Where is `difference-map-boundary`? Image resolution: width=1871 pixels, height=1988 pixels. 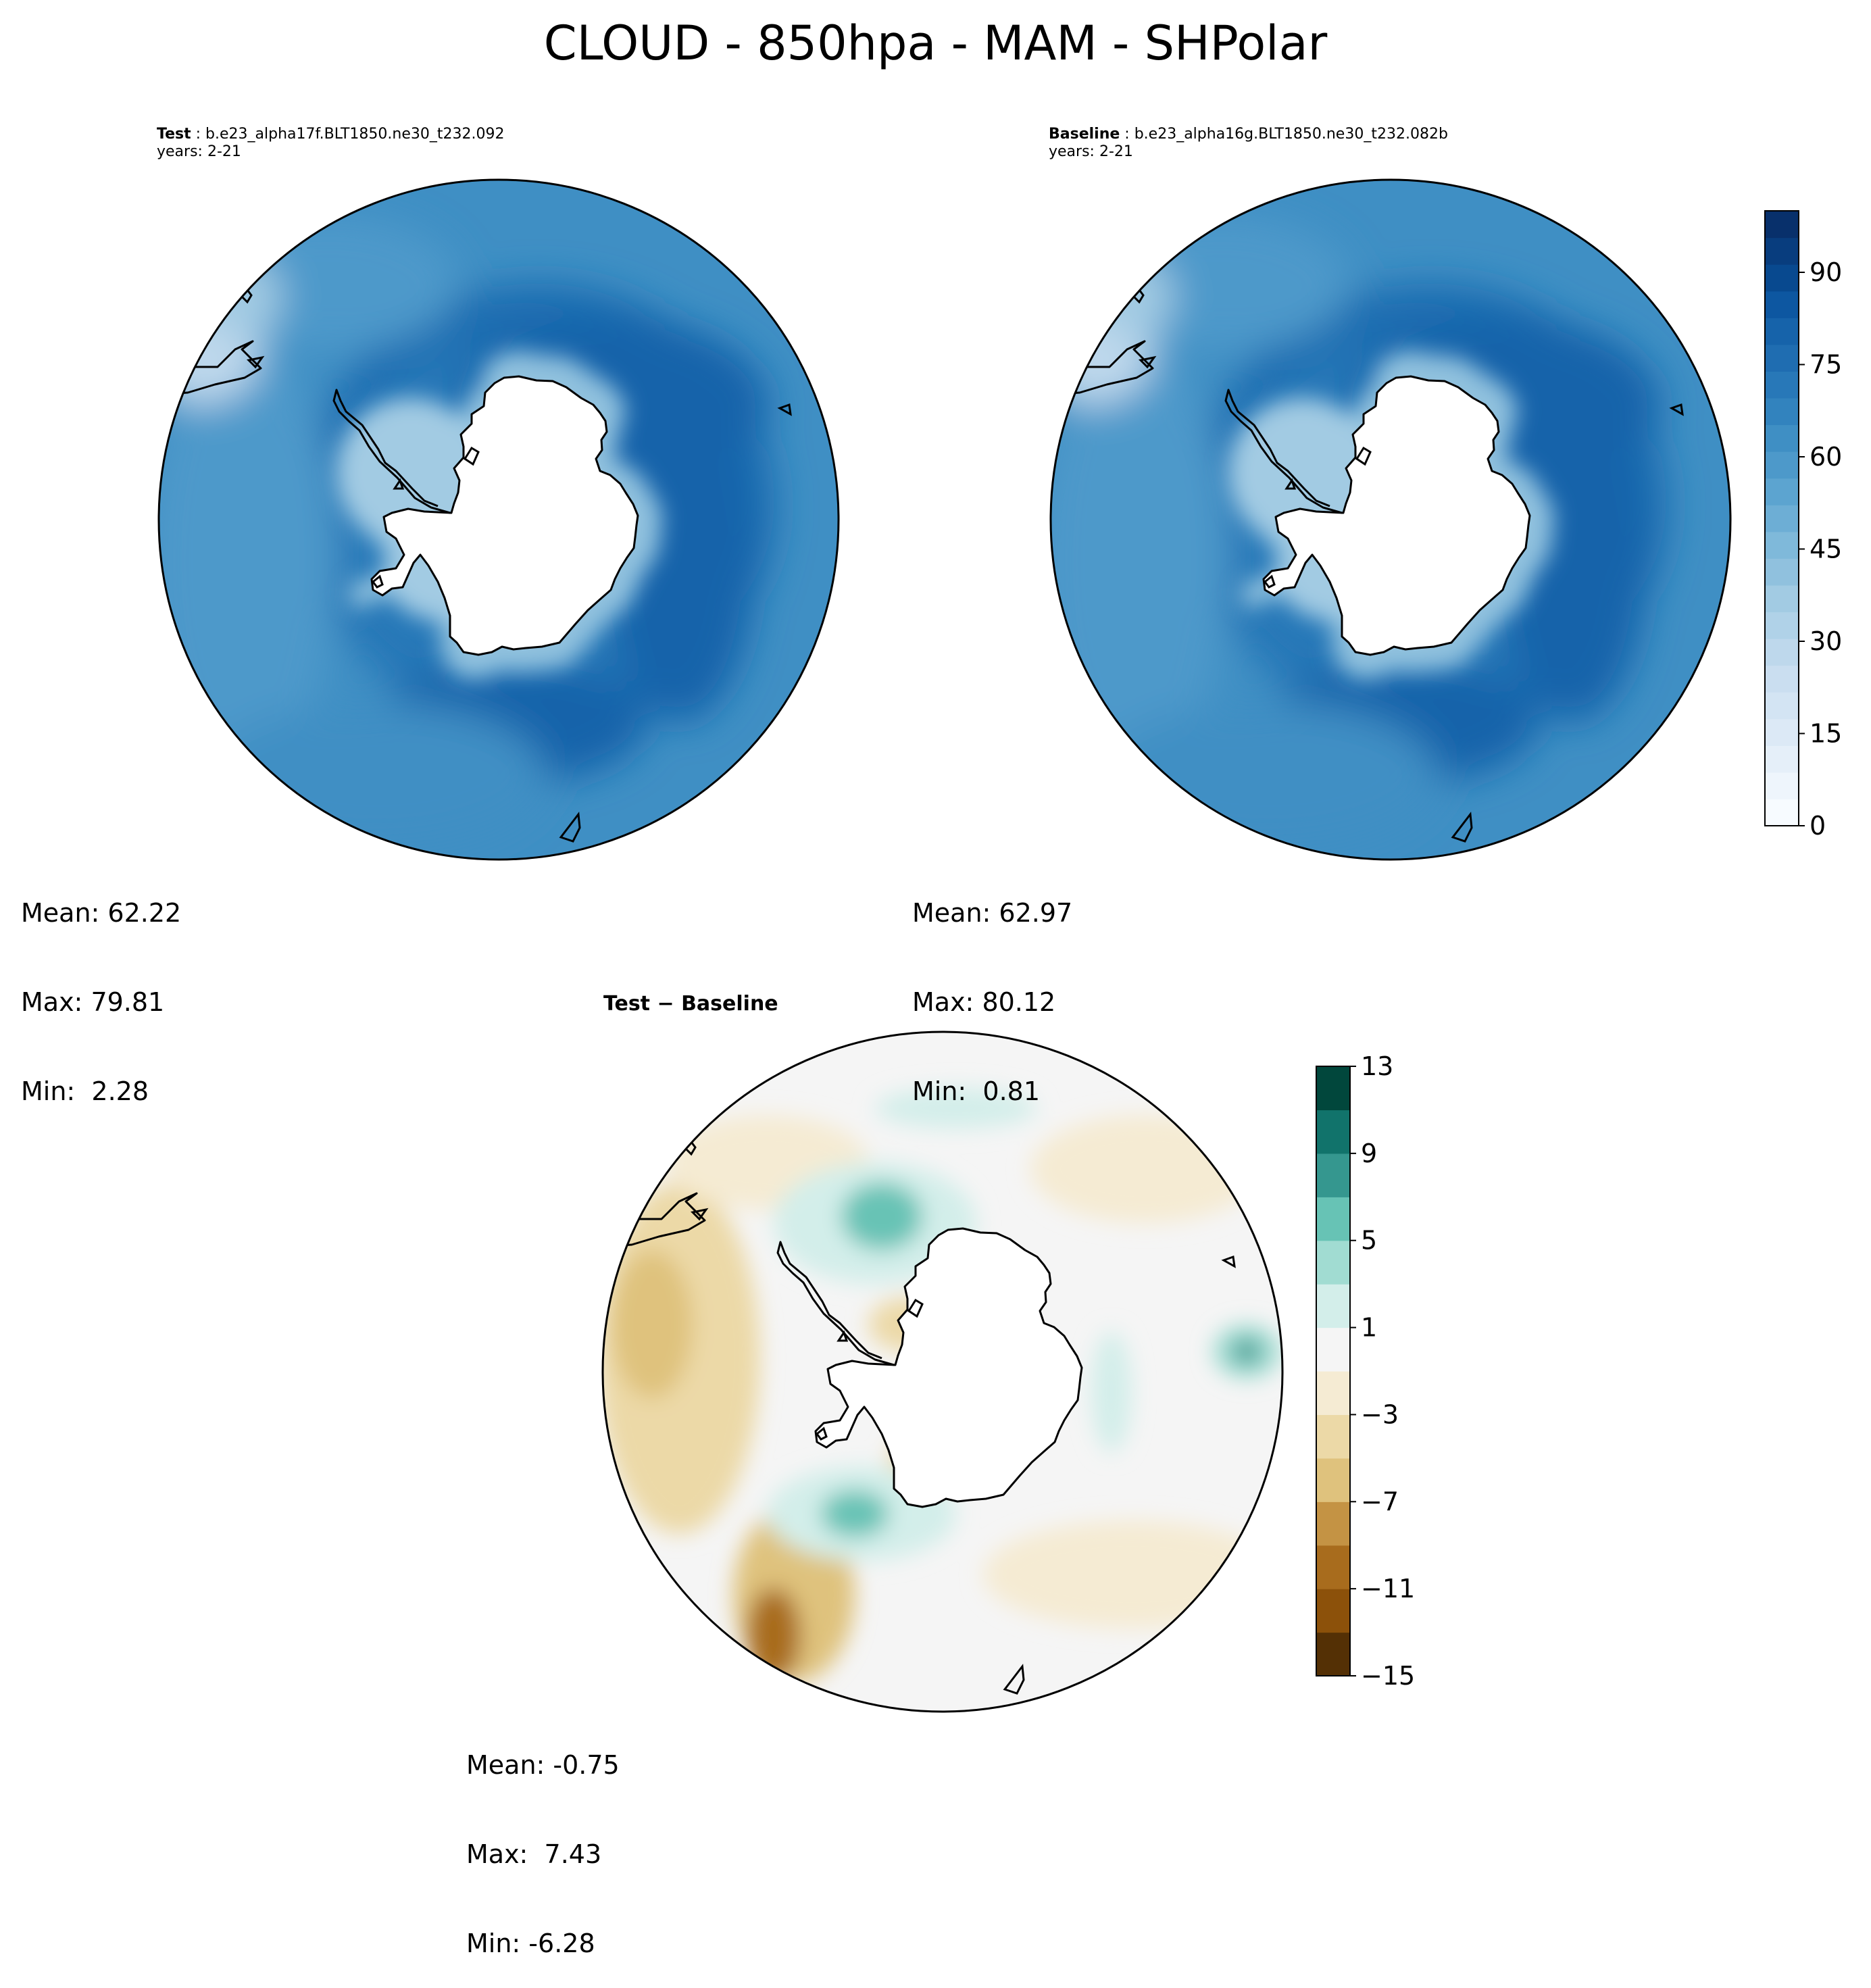 difference-map-boundary is located at coordinates (942, 1371).